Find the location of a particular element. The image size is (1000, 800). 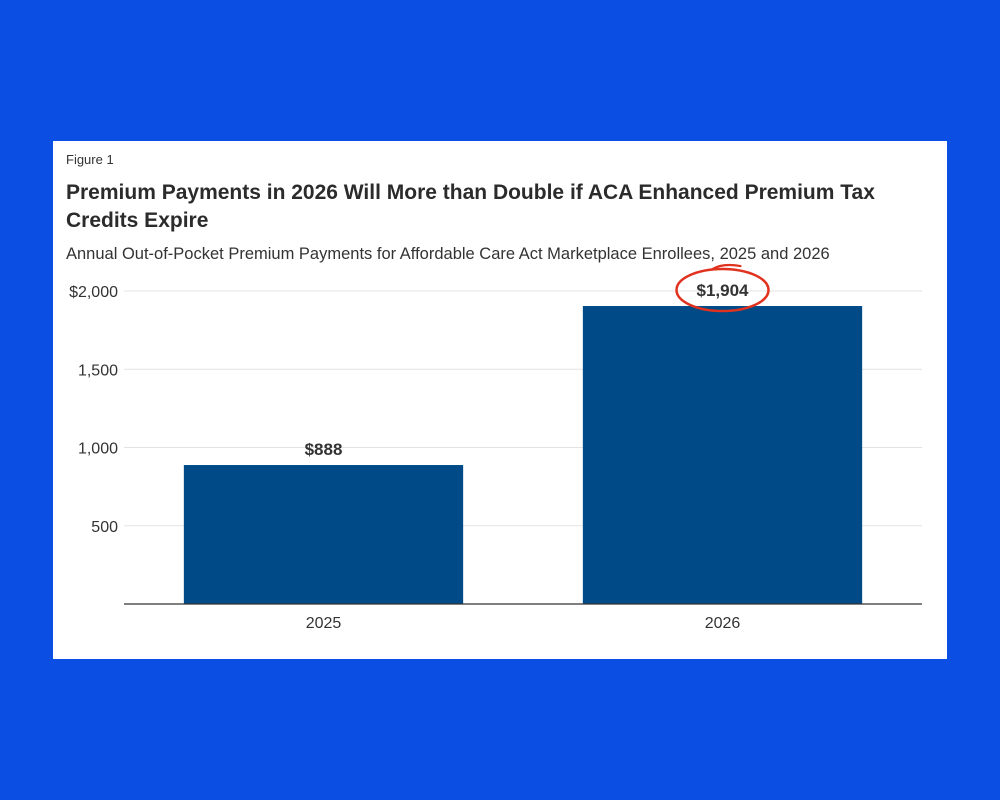

data-label-2026: $1,904 is located at coordinates (723, 290).